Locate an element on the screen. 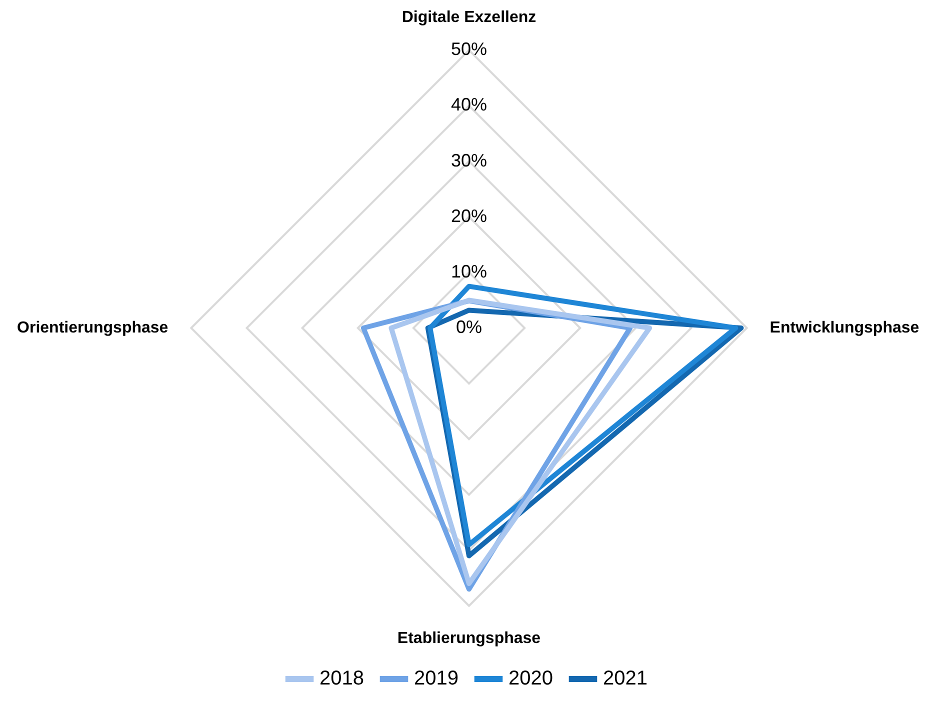  spoke-label: Etablierungsphase is located at coordinates (469, 638).